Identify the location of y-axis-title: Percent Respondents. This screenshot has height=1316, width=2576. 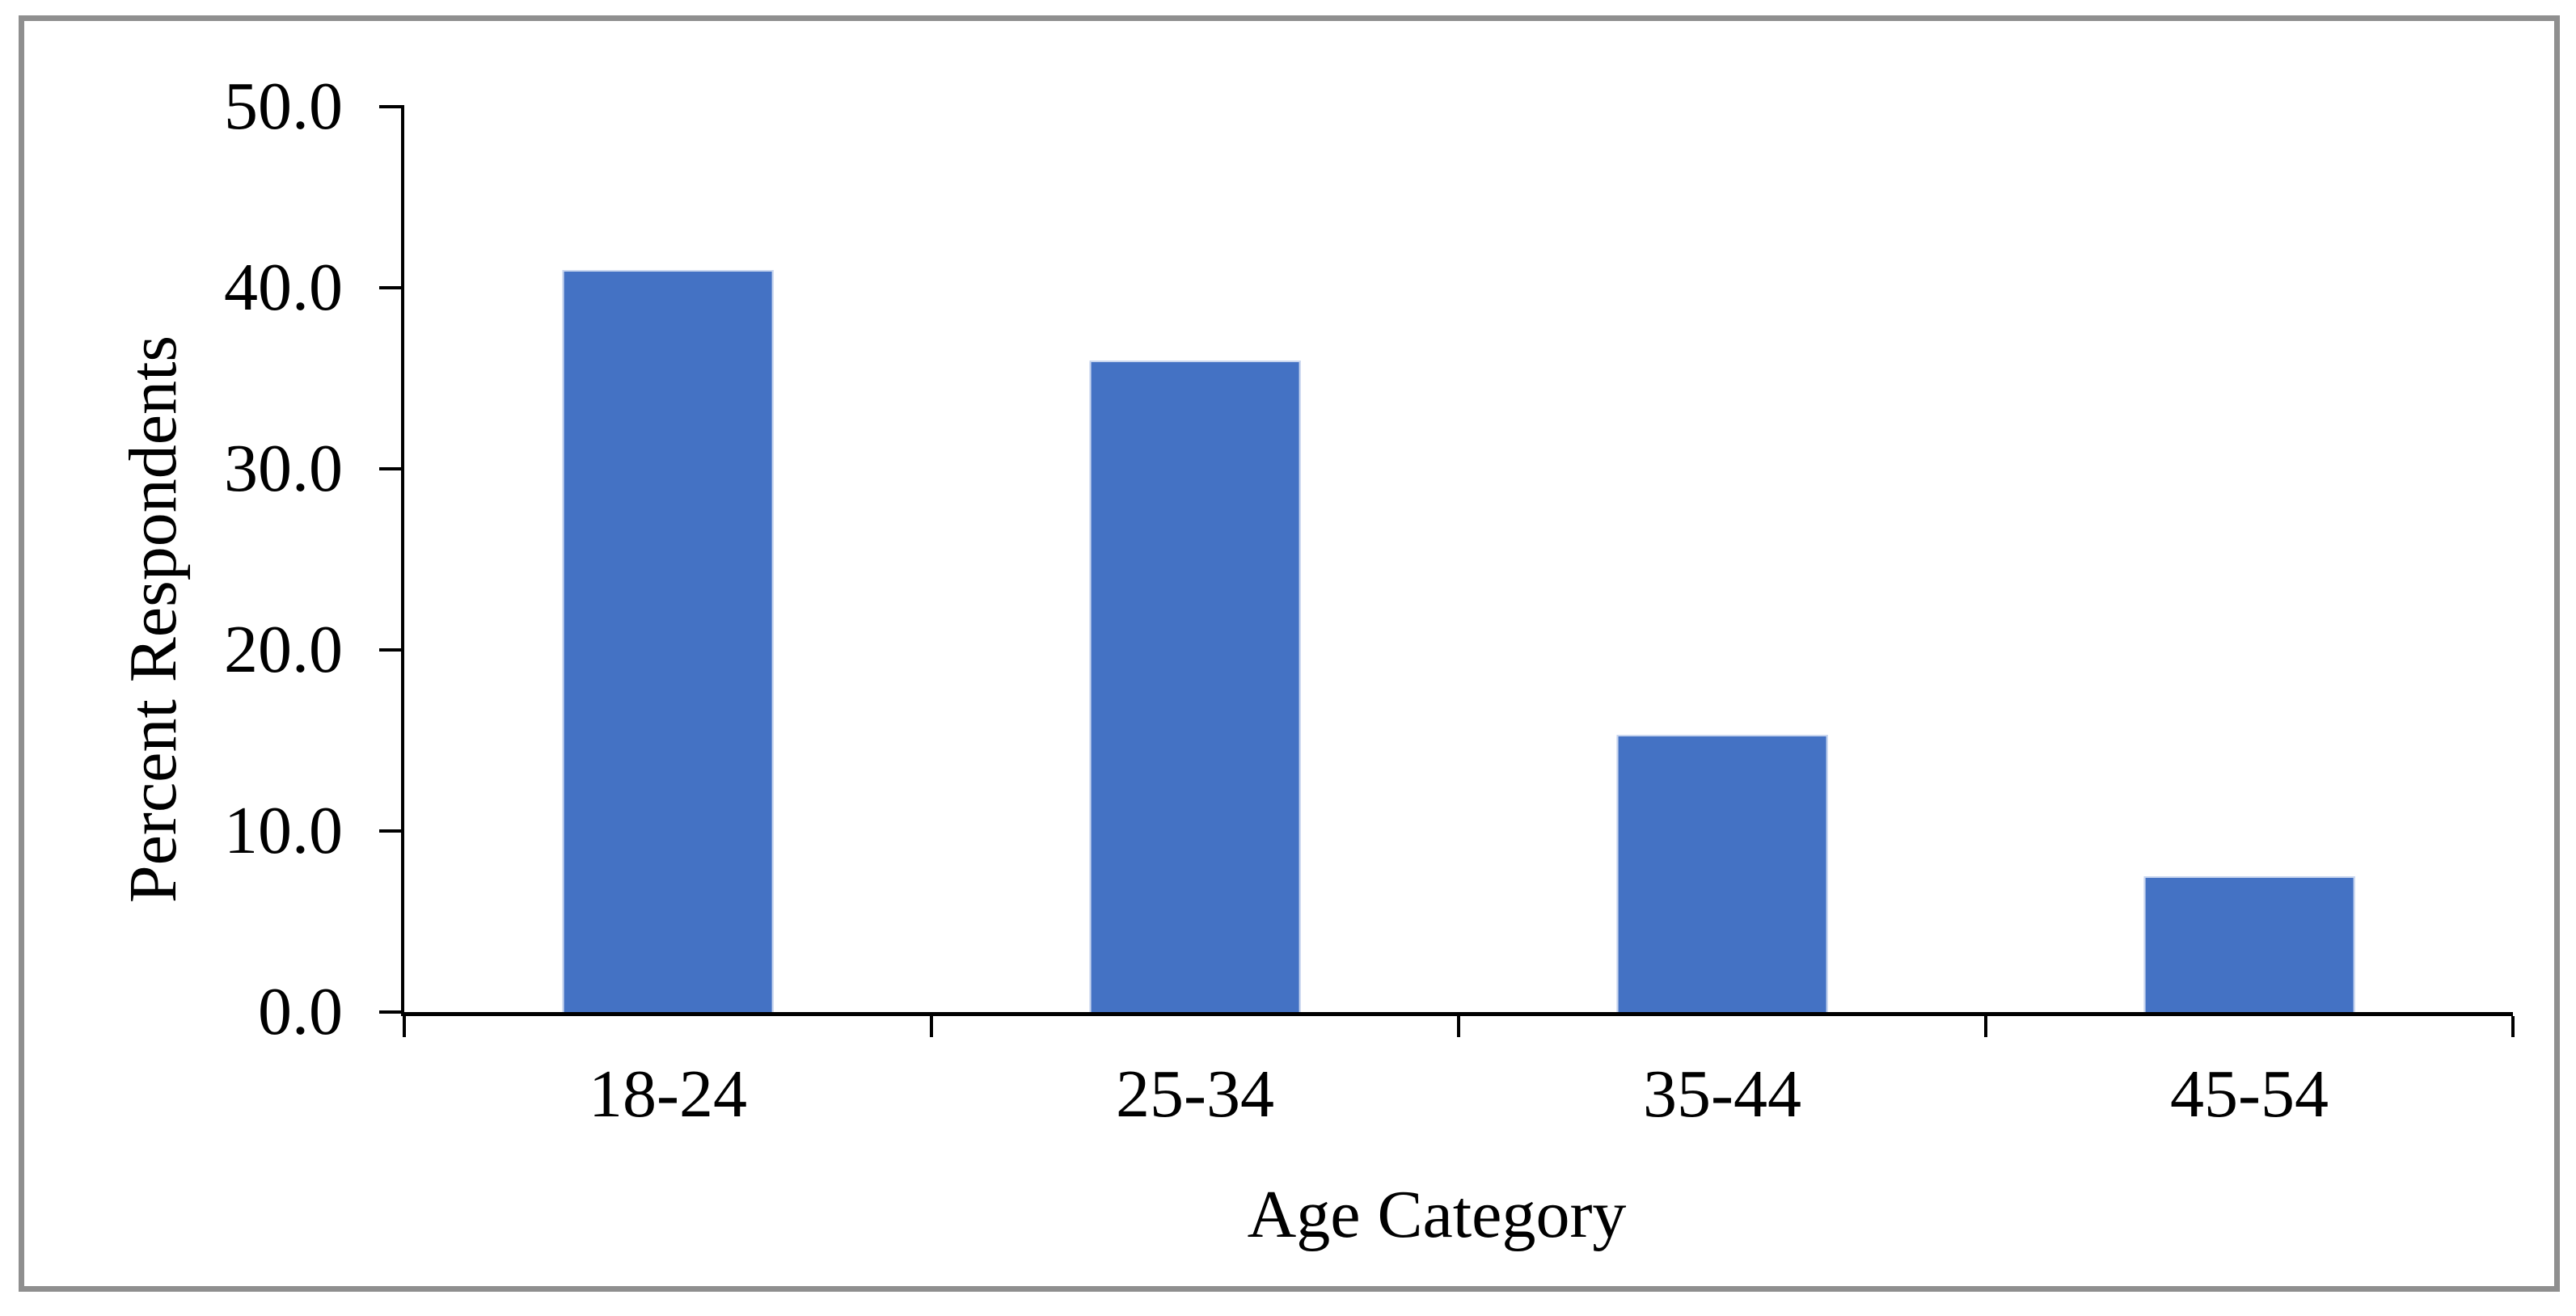
(153, 619).